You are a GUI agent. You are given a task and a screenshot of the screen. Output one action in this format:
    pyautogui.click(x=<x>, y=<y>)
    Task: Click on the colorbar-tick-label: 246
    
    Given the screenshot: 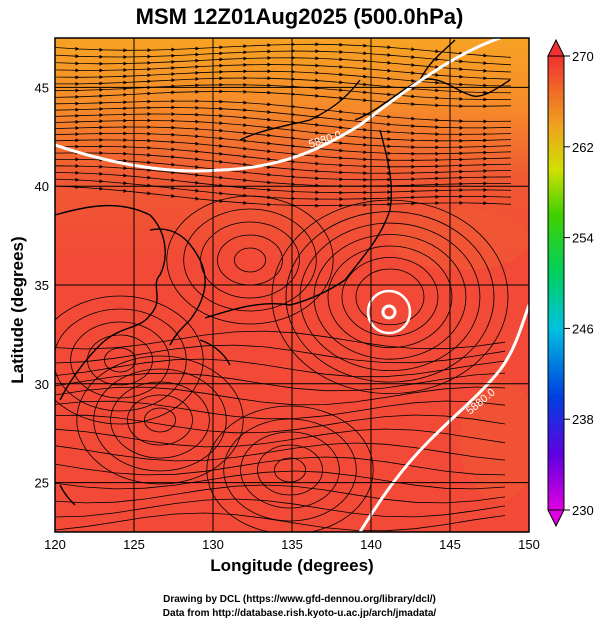 What is the action you would take?
    pyautogui.click(x=583, y=328)
    